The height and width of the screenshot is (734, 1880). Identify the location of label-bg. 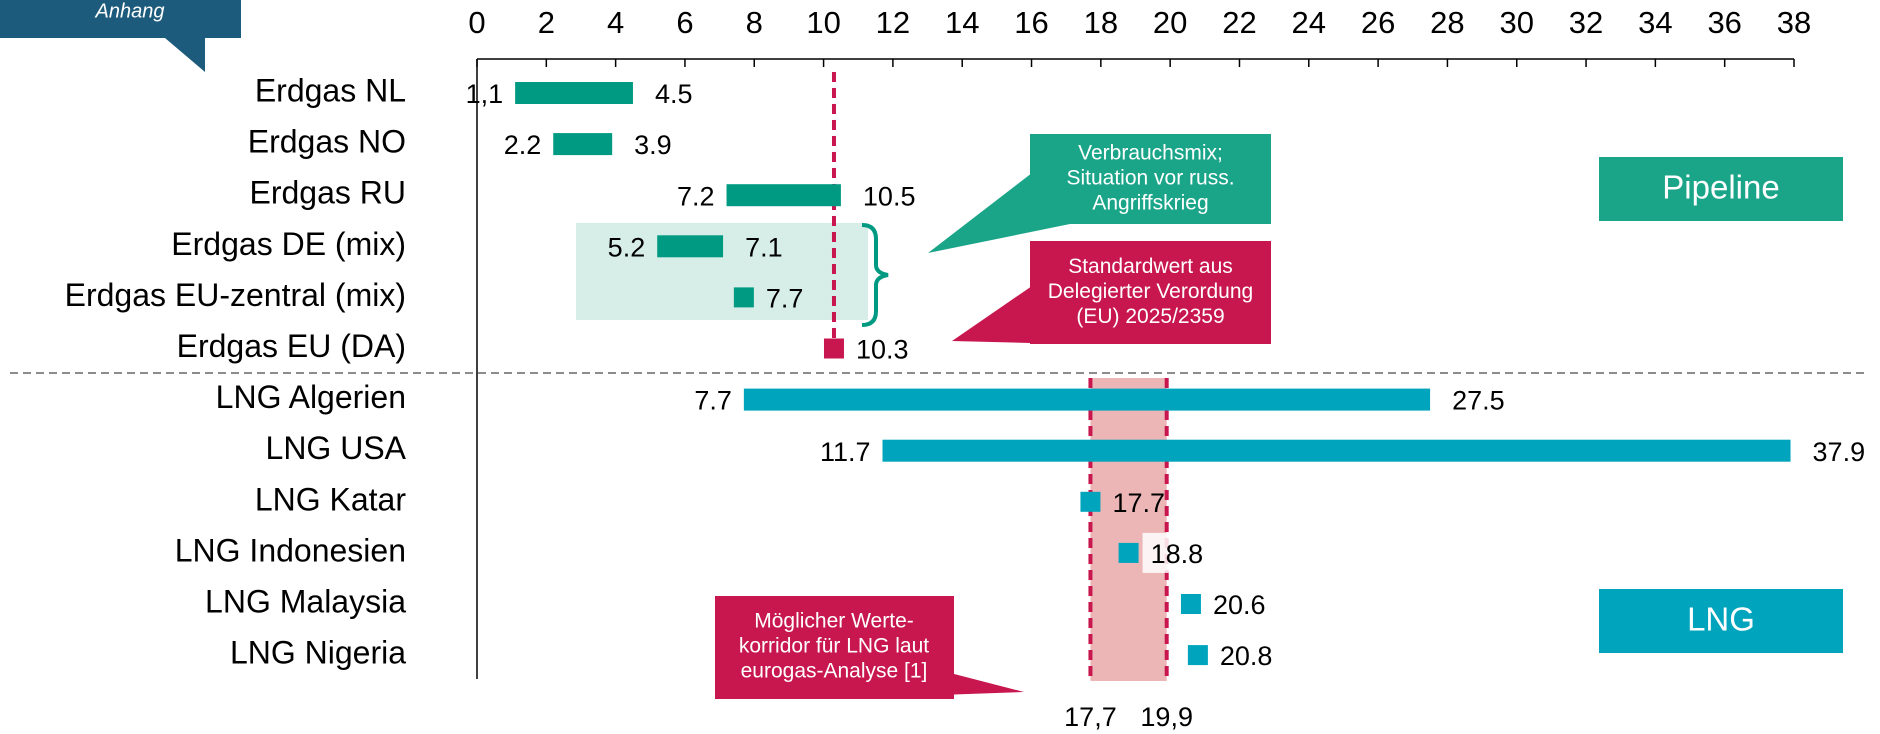
(1174, 552).